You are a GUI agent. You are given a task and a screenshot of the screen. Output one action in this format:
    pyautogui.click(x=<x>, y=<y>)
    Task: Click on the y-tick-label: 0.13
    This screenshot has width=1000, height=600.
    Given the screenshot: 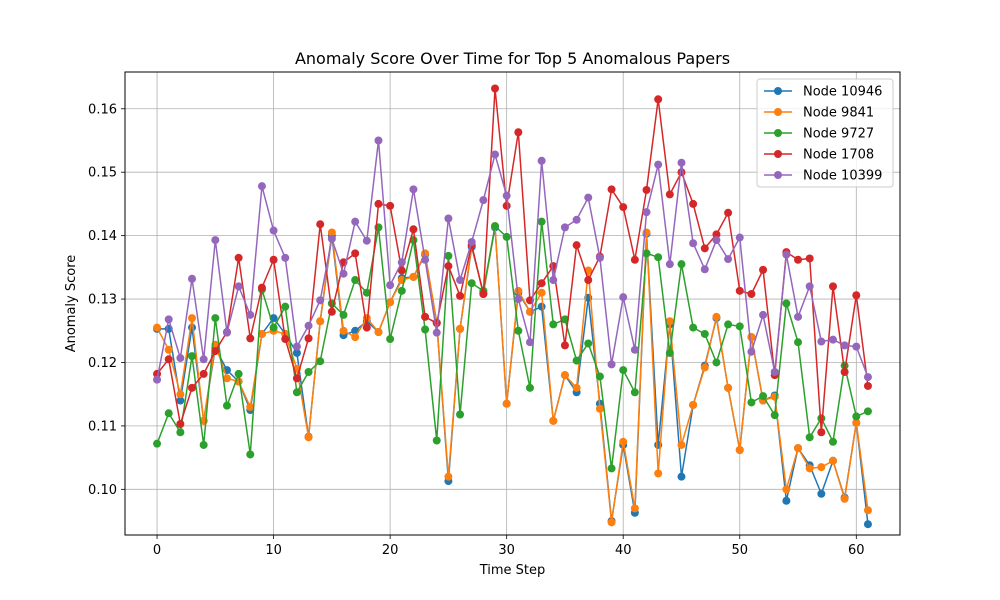 What is the action you would take?
    pyautogui.click(x=102, y=300)
    